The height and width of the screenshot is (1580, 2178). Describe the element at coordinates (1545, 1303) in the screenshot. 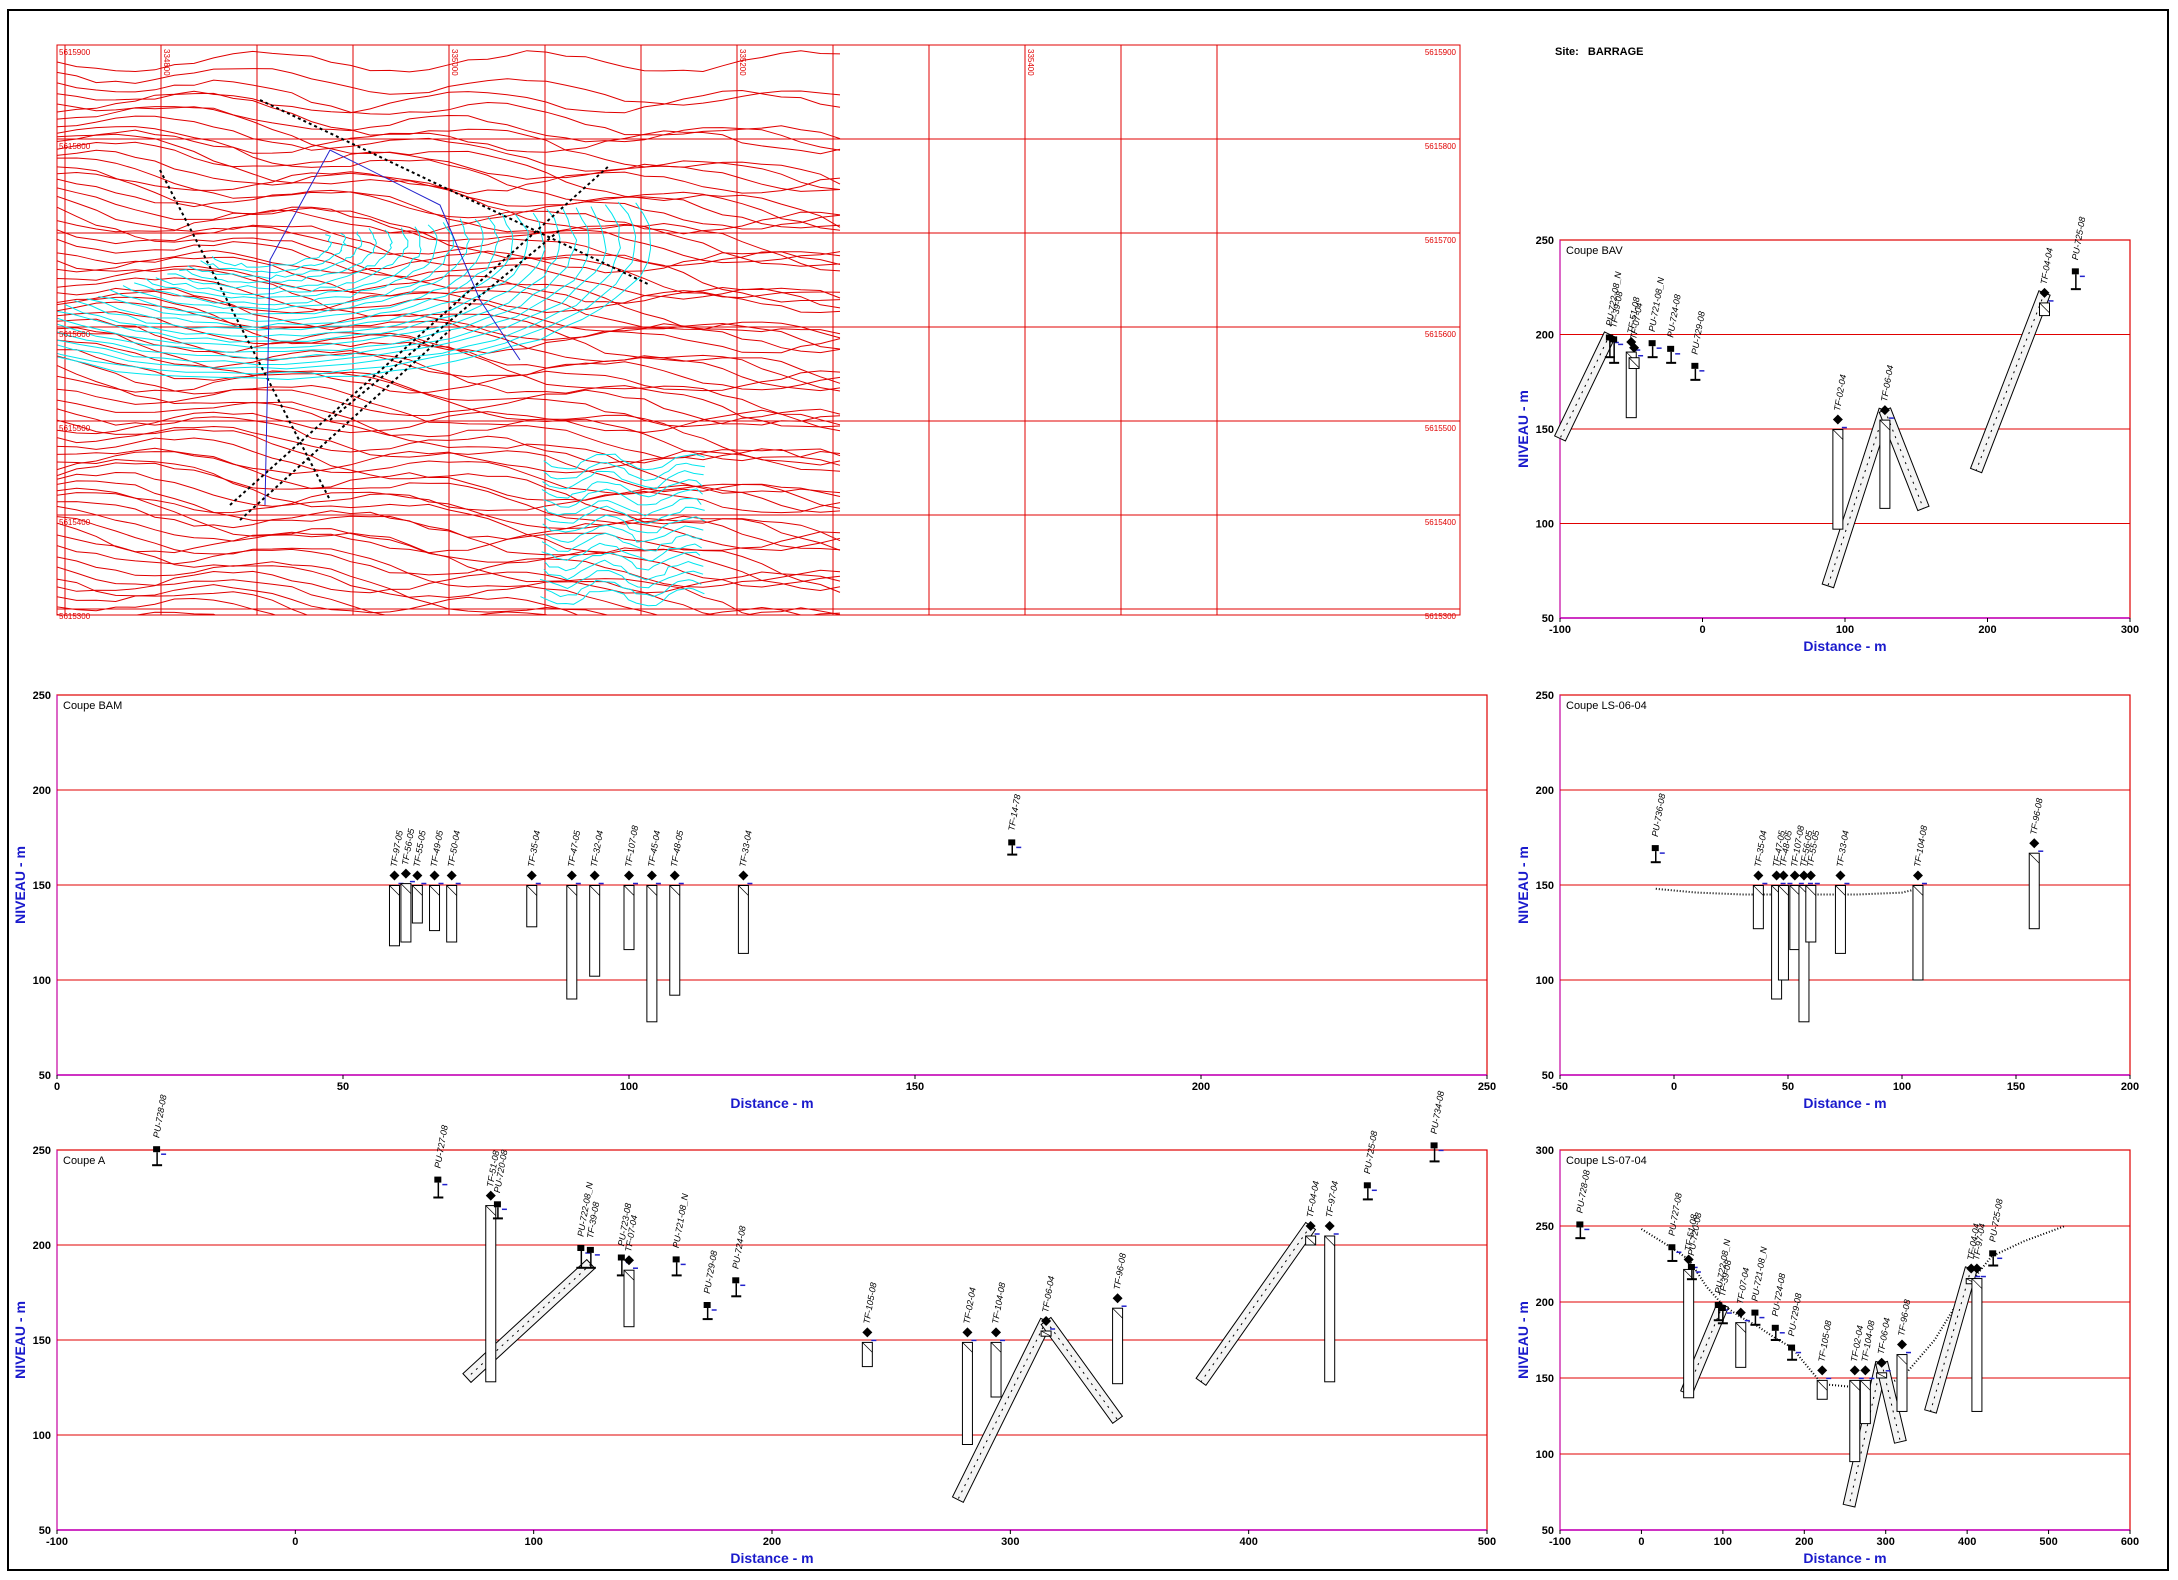

I see `section-y-tick-label: 200` at that location.